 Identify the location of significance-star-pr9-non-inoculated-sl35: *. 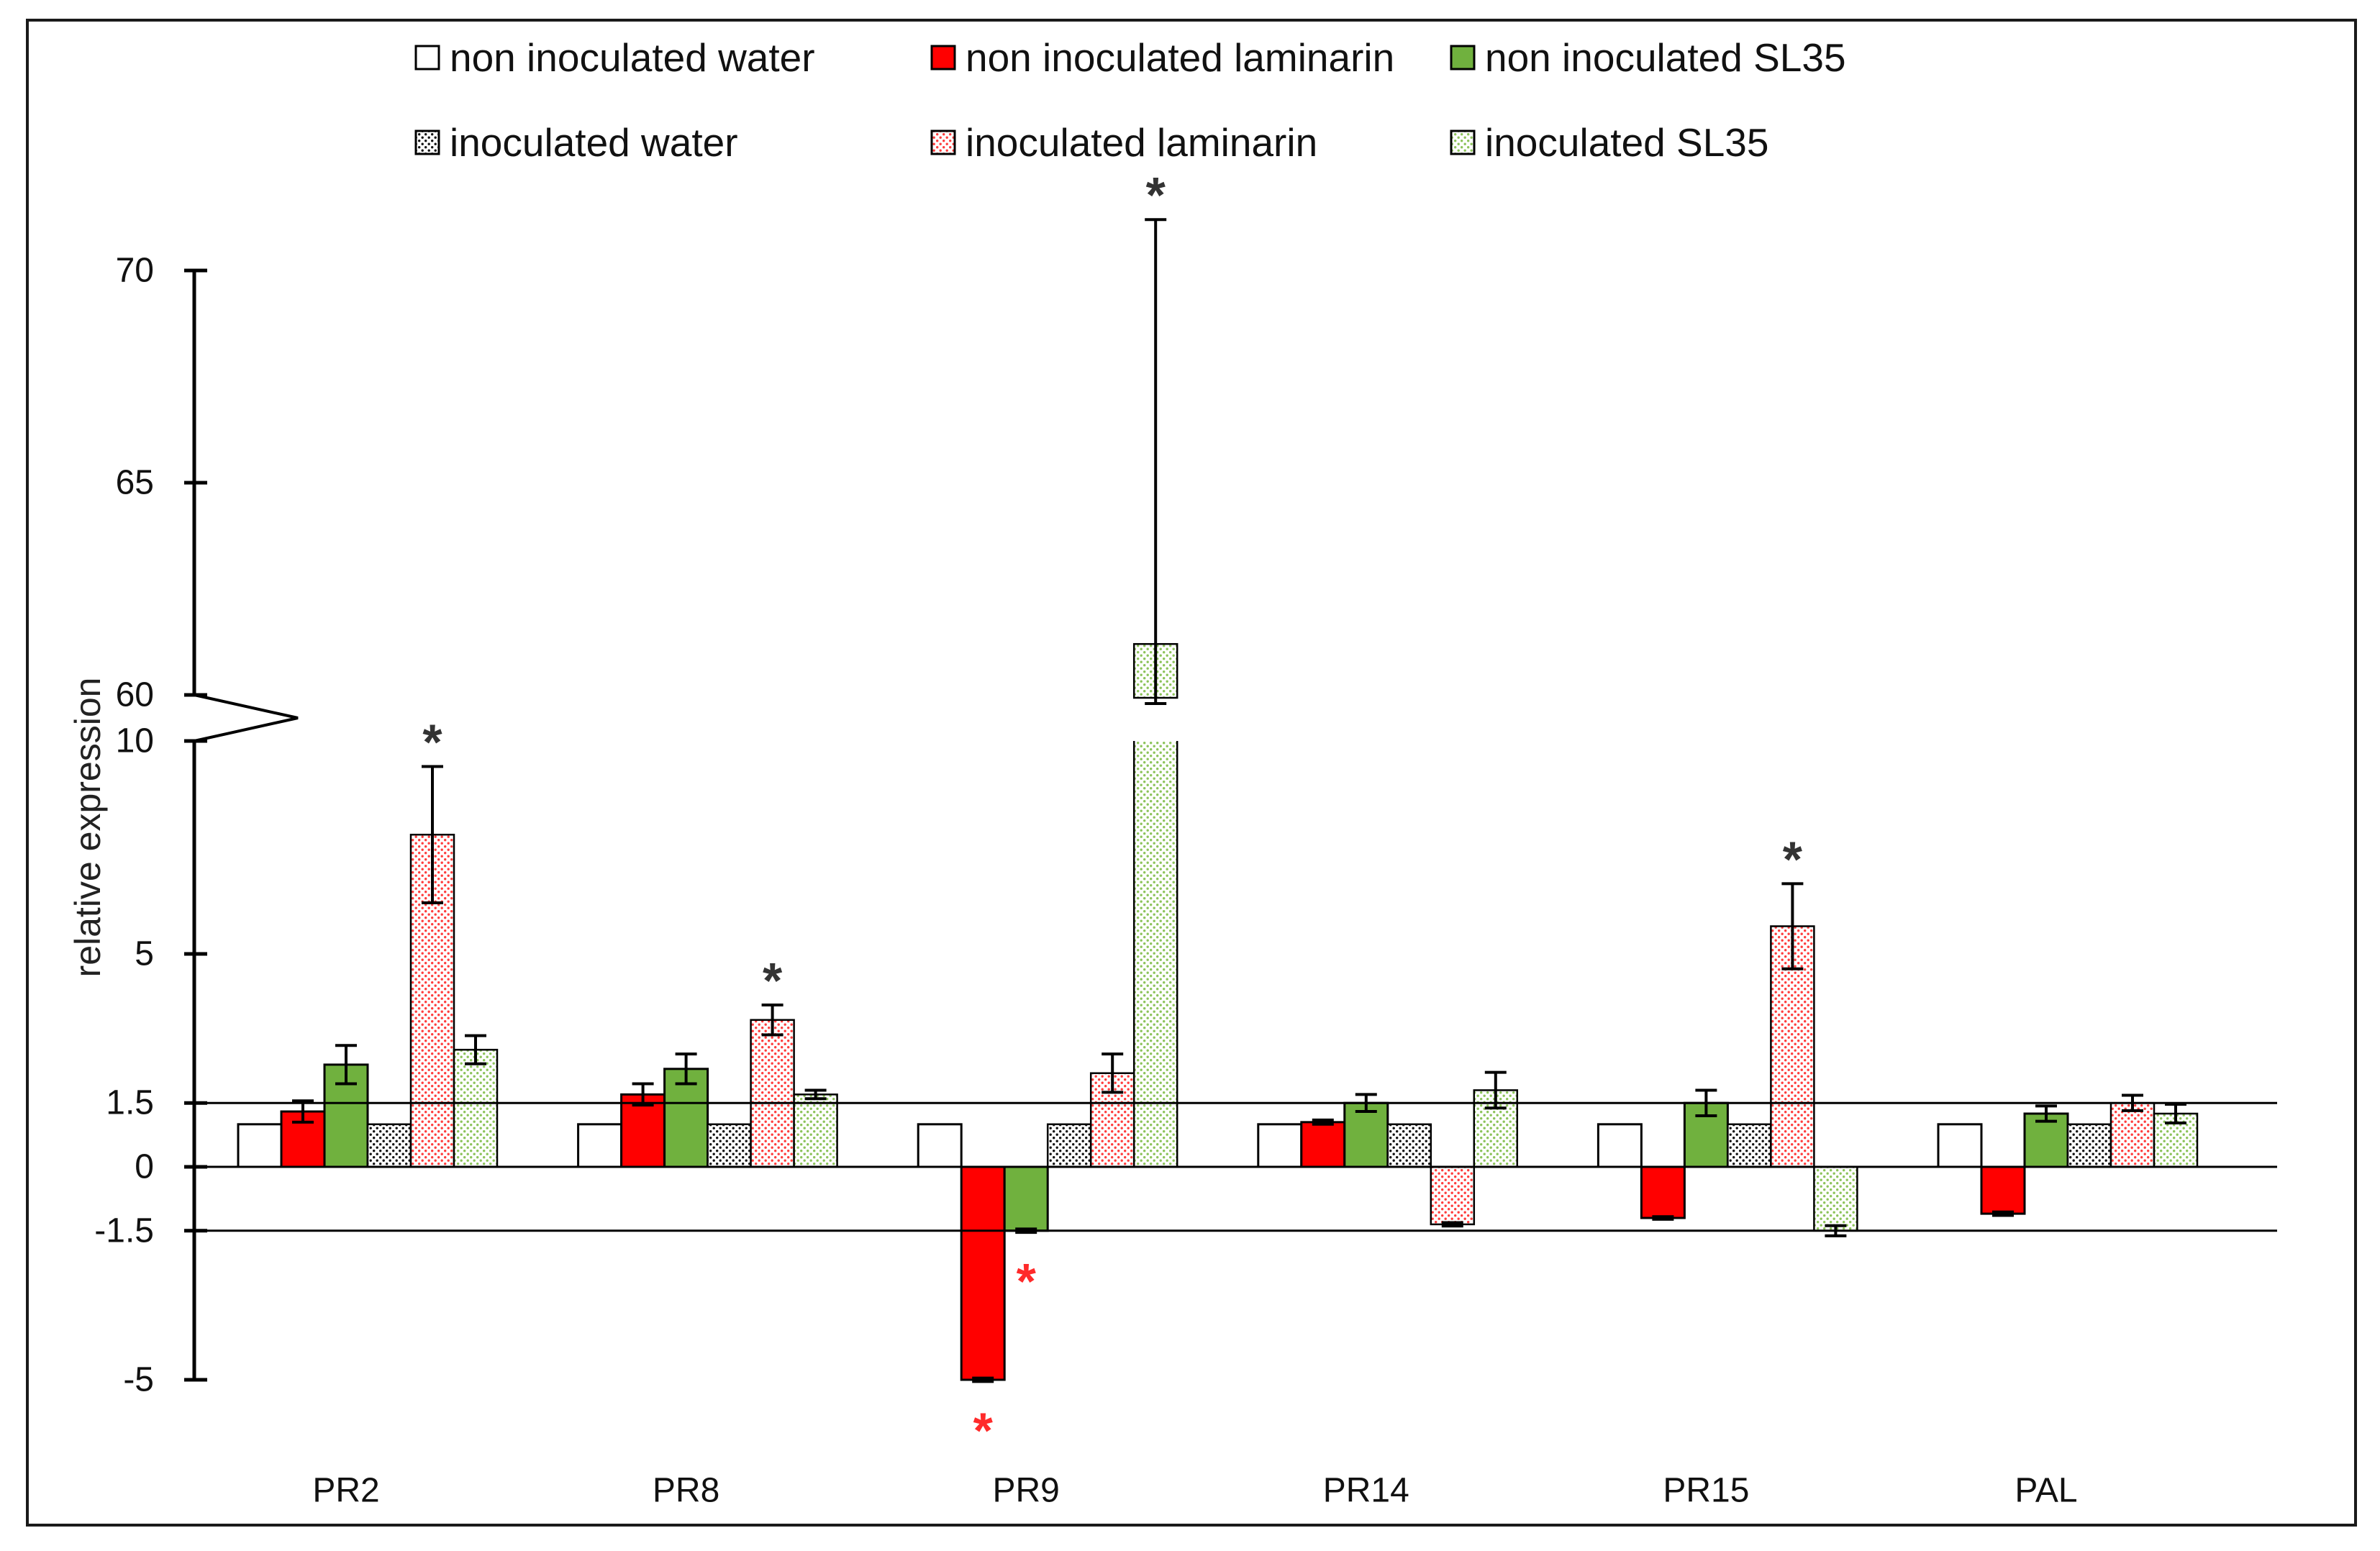
(1027, 1281).